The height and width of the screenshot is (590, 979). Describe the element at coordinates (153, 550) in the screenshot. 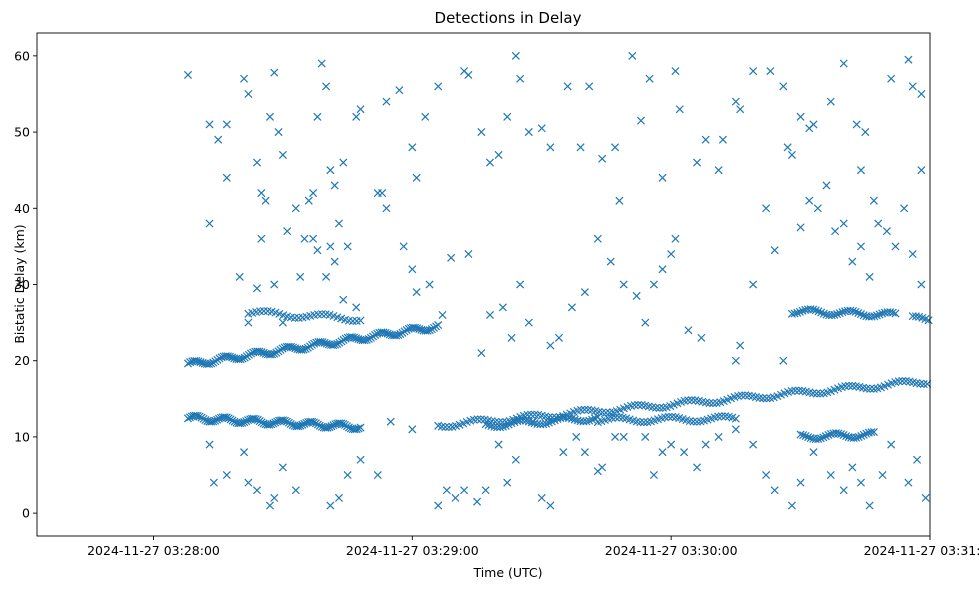

I see `x-tick-label: 2024-11-27 03:28:00` at that location.